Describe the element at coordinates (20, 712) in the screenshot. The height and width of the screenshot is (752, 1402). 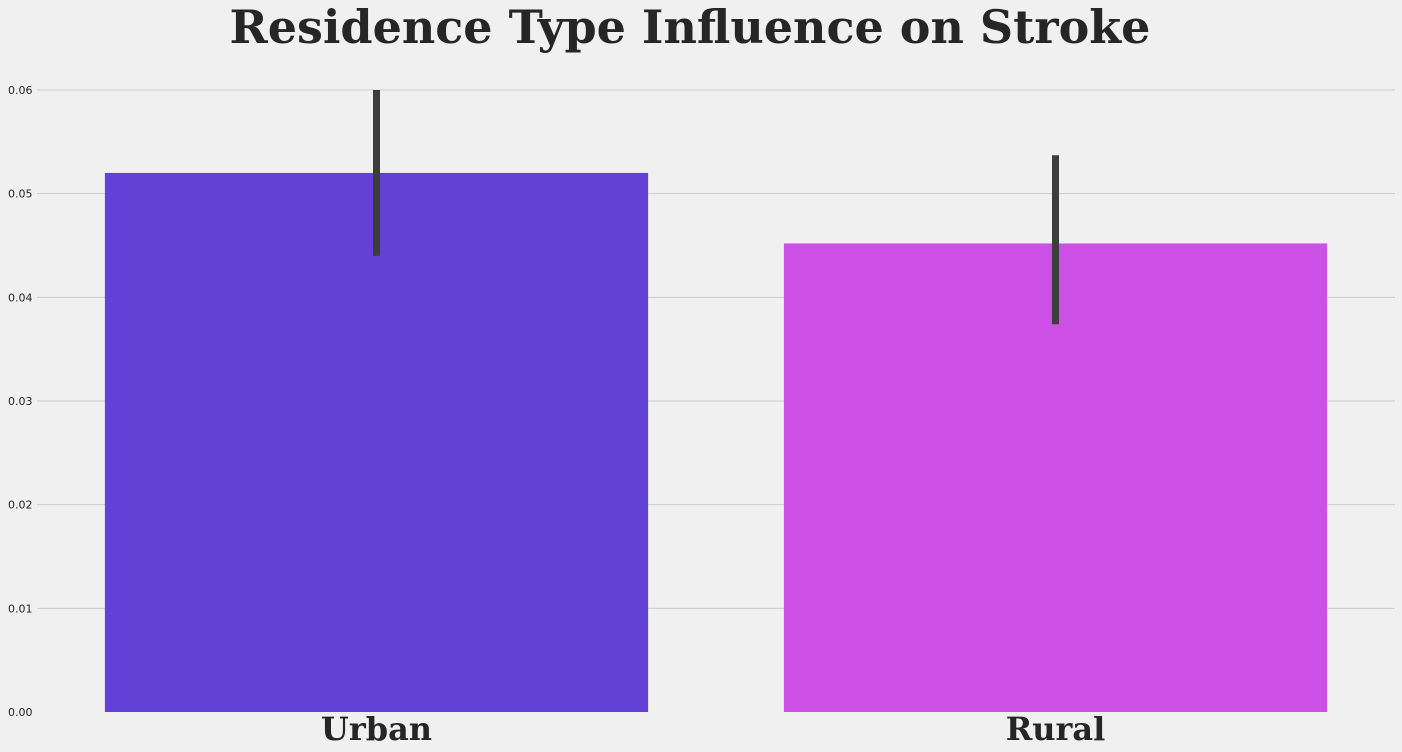
I see `y-tick-label: 0.00` at that location.